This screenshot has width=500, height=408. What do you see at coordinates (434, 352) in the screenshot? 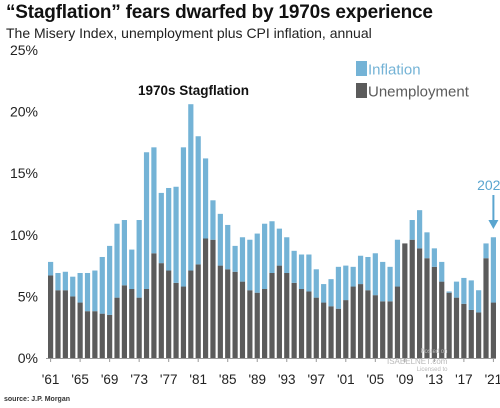
I see `watermark-line1: Posted on` at bounding box center [434, 352].